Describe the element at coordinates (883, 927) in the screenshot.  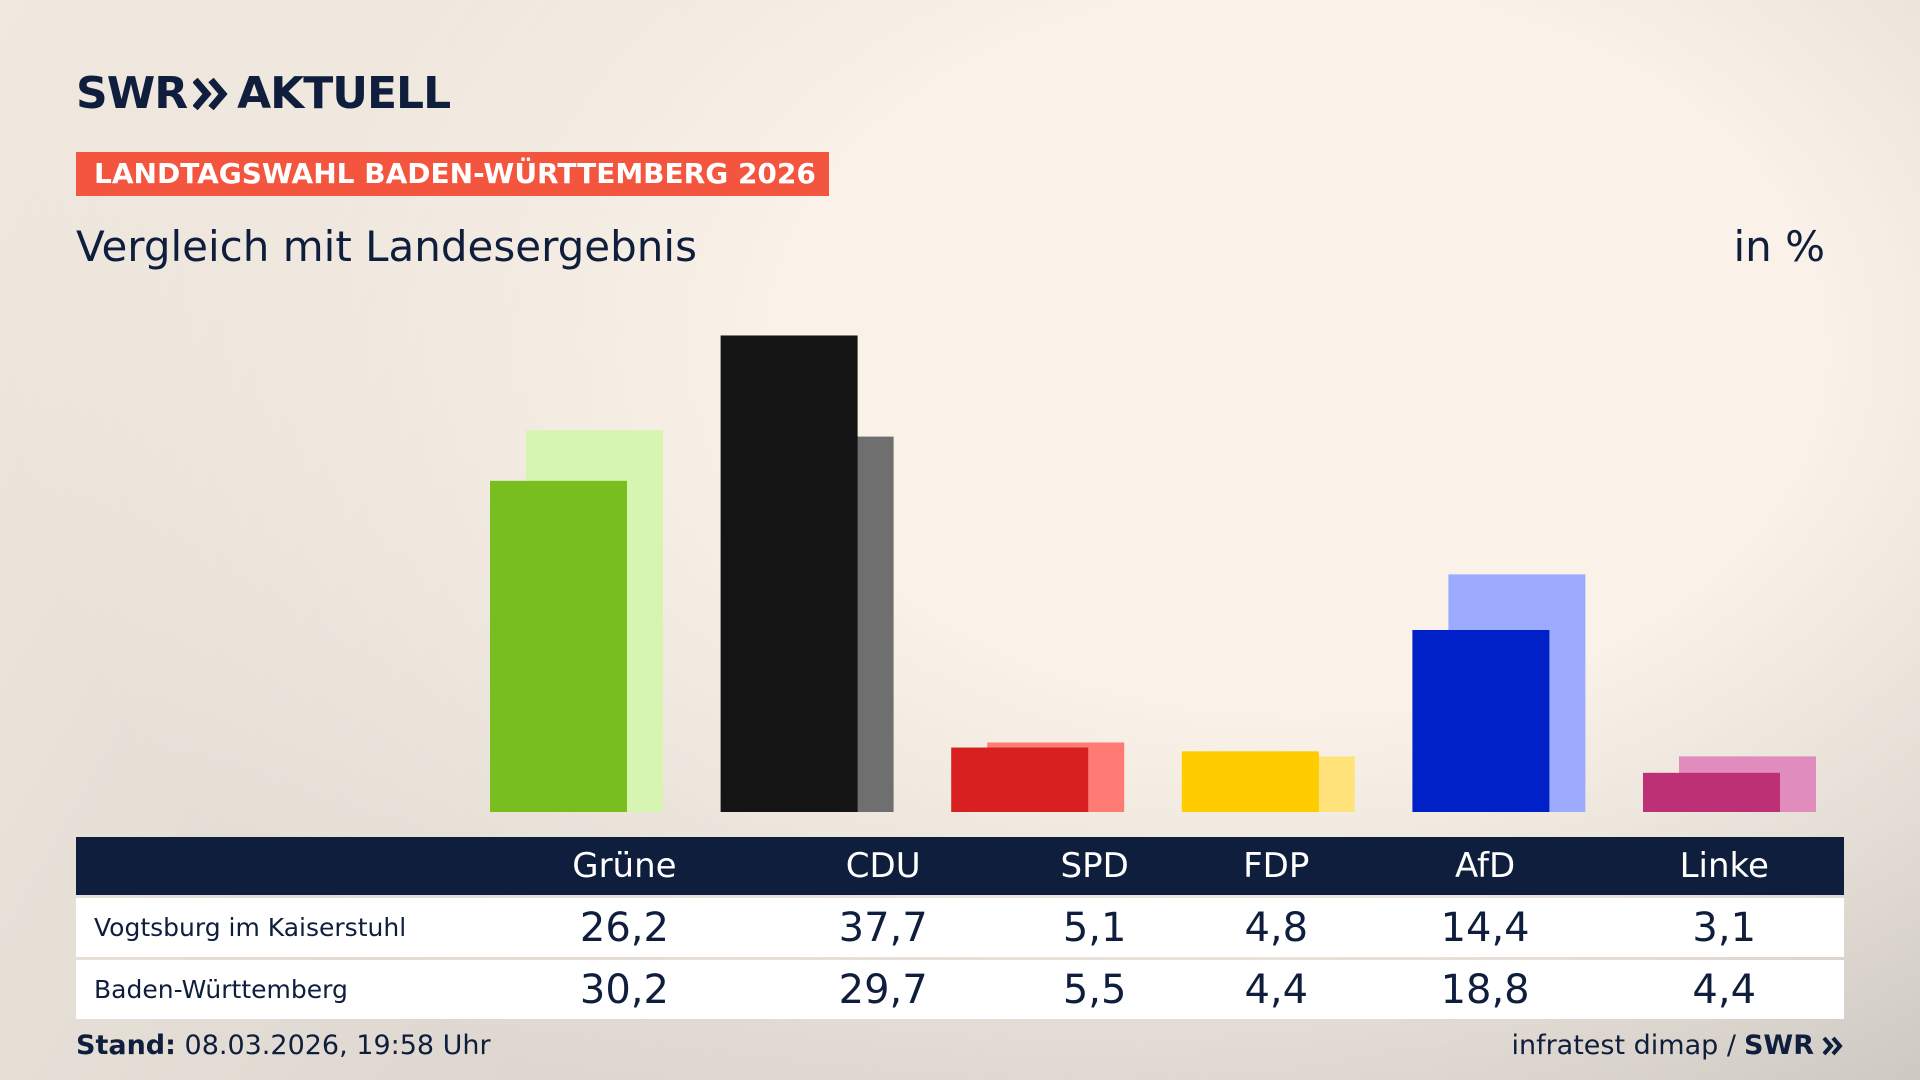
I see `value-cell: 37,7` at that location.